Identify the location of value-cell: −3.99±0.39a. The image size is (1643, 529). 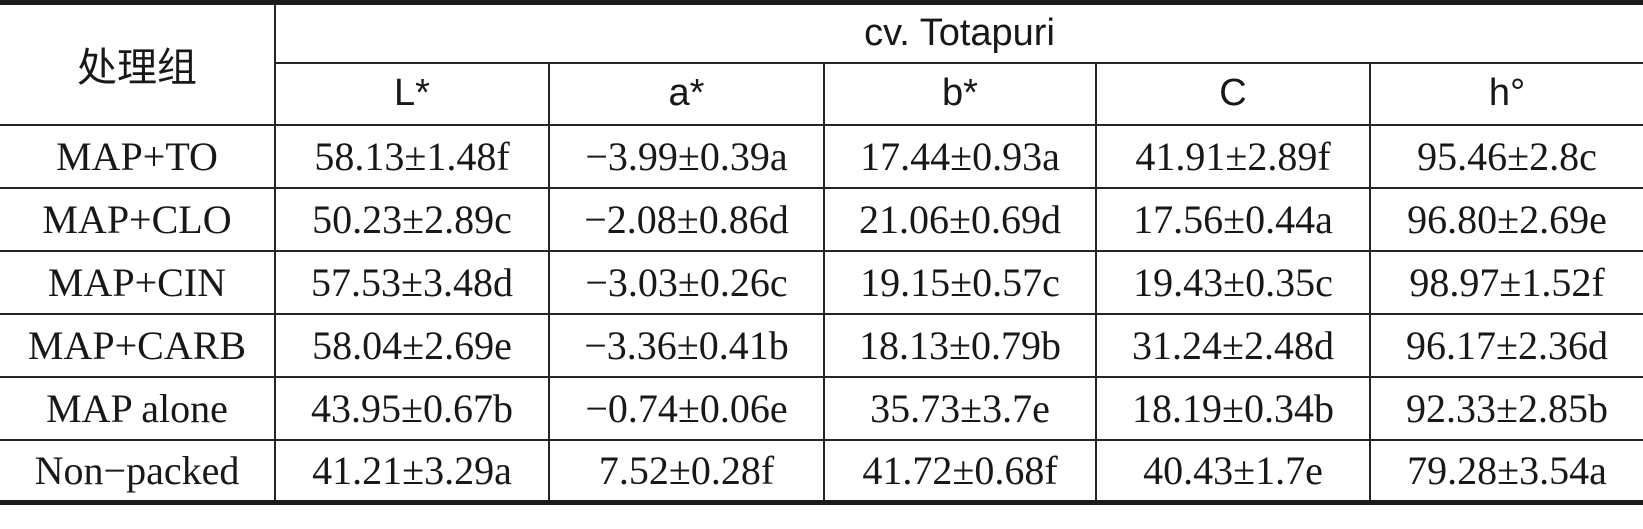
(686, 156).